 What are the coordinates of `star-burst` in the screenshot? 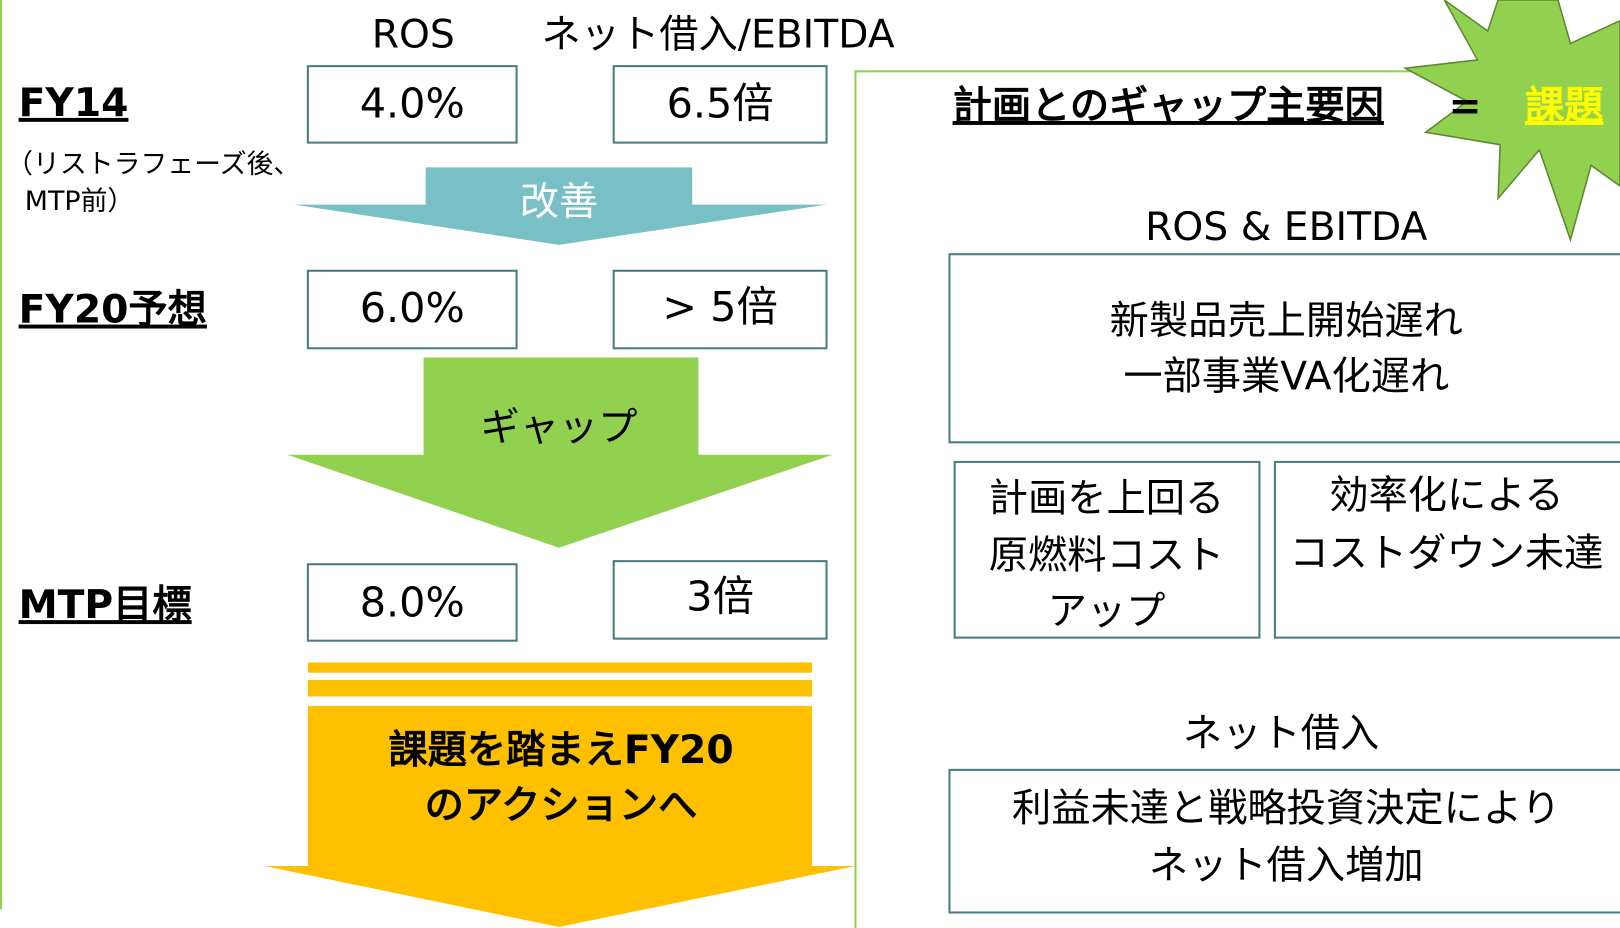 It's located at (1511, 121).